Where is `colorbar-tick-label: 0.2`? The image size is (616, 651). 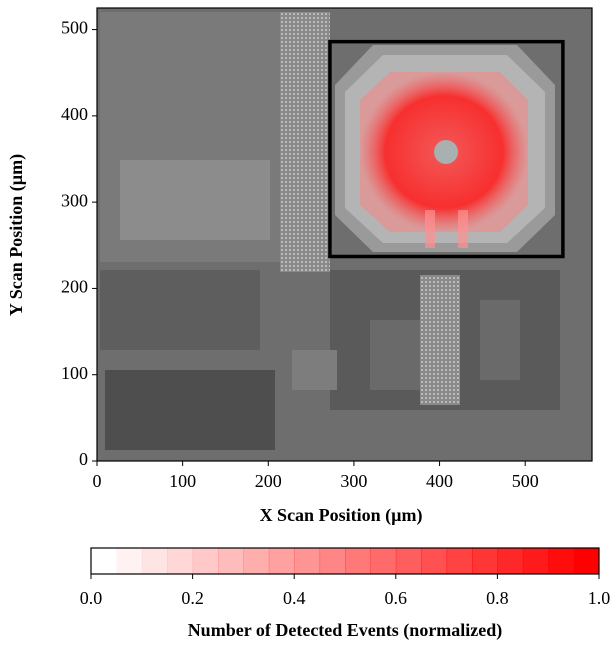
colorbar-tick-label: 0.2 is located at coordinates (192, 598).